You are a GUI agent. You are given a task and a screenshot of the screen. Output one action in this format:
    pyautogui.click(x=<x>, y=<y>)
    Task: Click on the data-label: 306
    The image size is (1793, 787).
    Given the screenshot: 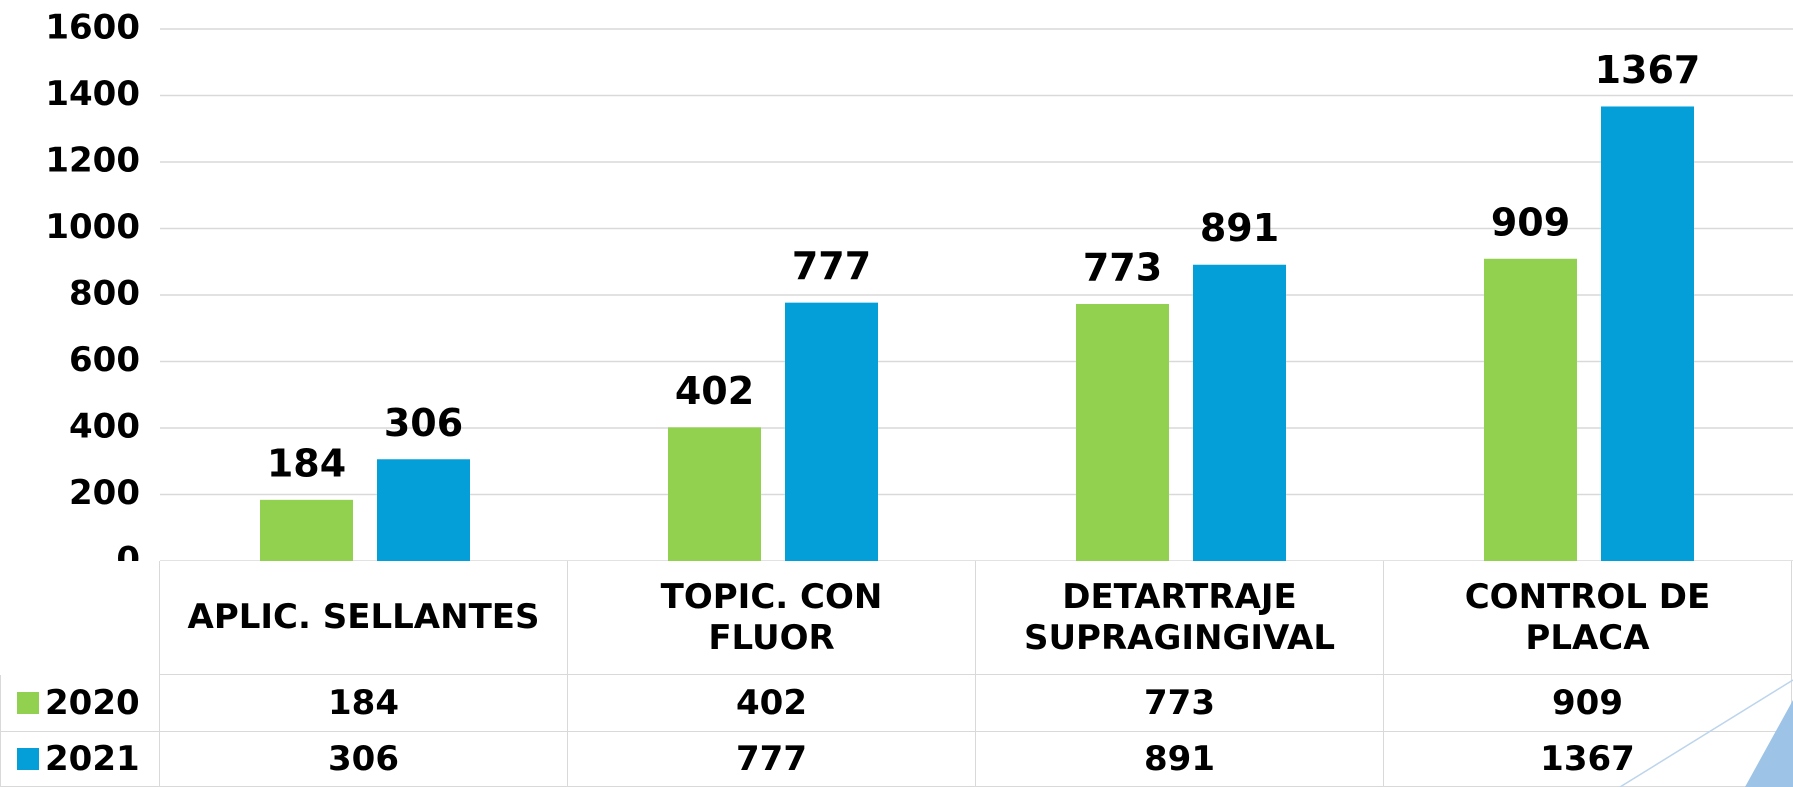 What is the action you would take?
    pyautogui.click(x=423, y=423)
    